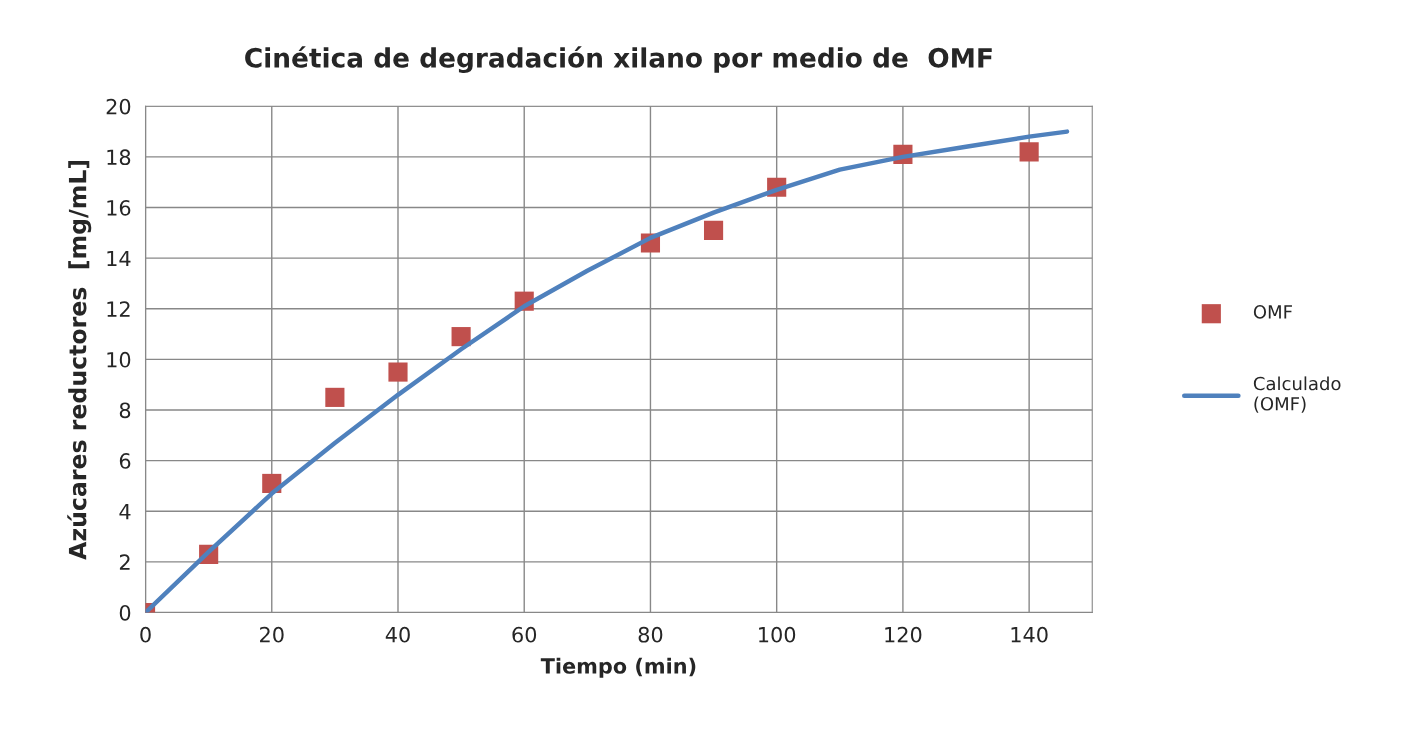 This screenshot has width=1413, height=738. Describe the element at coordinates (1029, 634) in the screenshot. I see `x-tick-label: 140` at that location.